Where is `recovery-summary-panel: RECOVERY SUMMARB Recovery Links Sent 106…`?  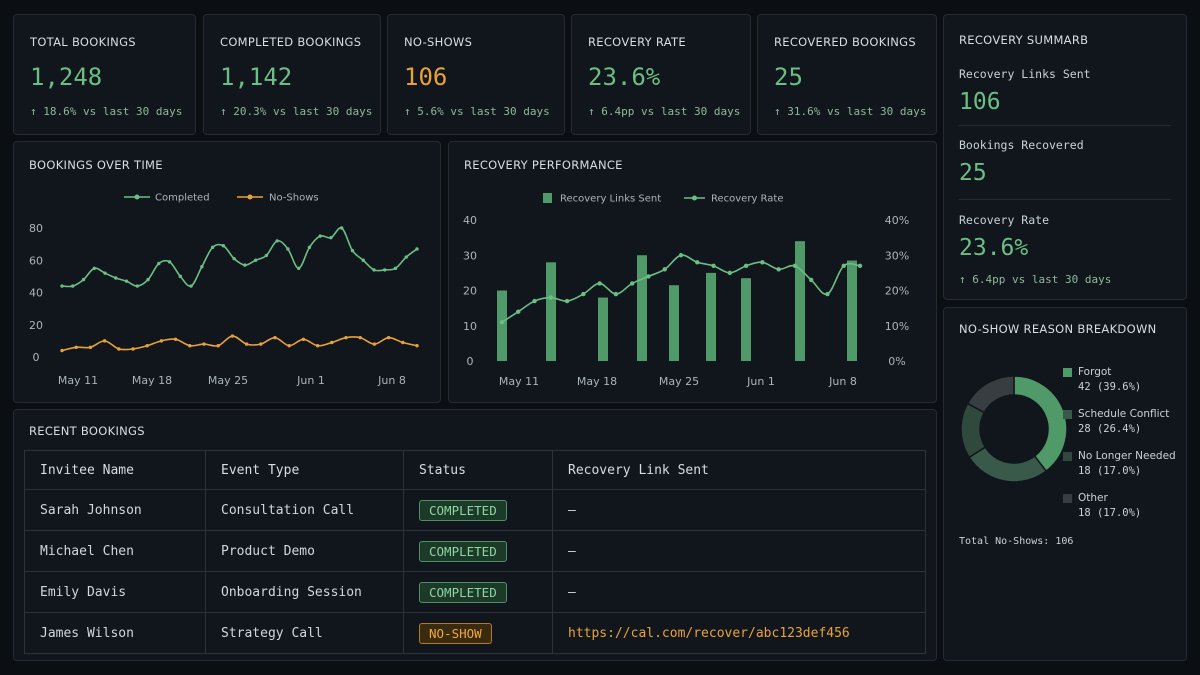 recovery-summary-panel: RECOVERY SUMMARB Recovery Links Sent 106… is located at coordinates (1065, 157).